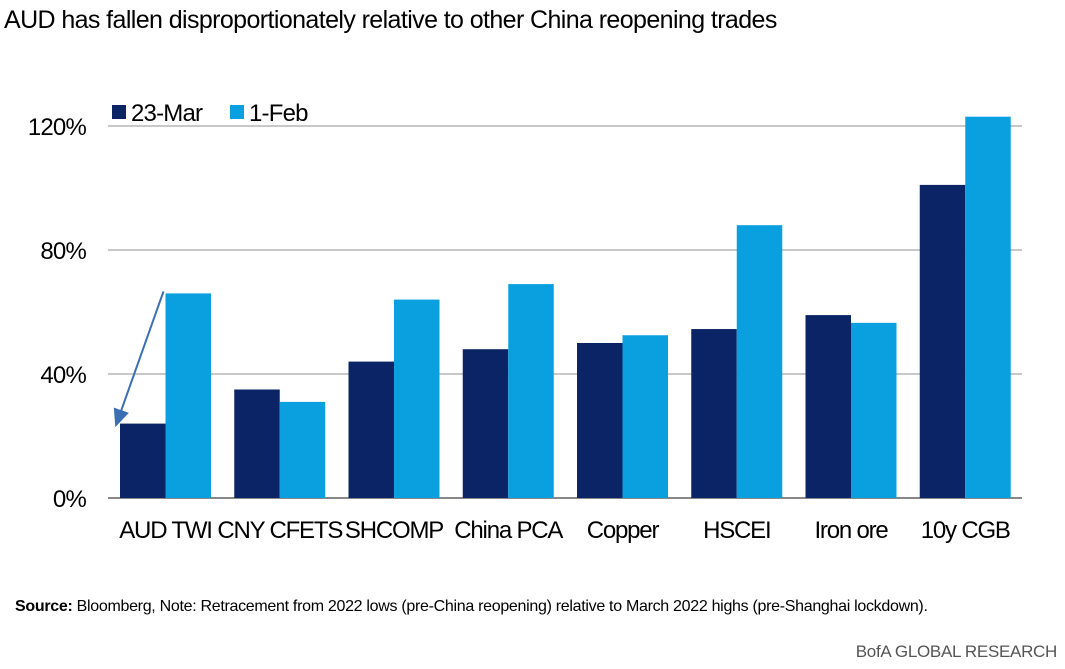  What do you see at coordinates (70, 499) in the screenshot?
I see `y-tick-label: 0%` at bounding box center [70, 499].